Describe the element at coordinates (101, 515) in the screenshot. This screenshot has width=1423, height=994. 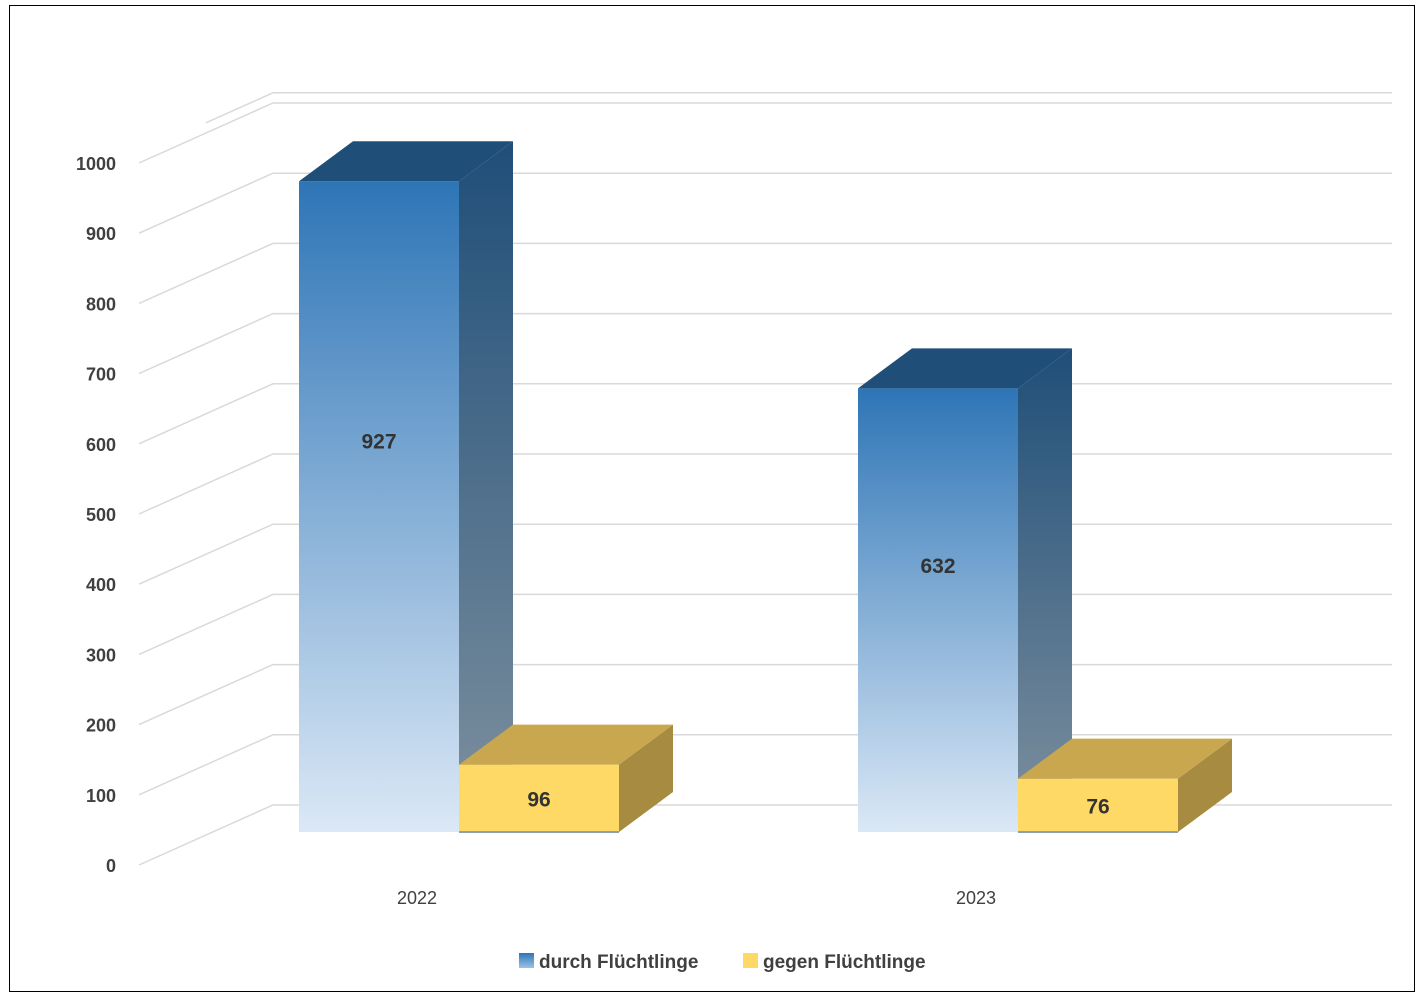
I see `y-tick-label: 500` at that location.